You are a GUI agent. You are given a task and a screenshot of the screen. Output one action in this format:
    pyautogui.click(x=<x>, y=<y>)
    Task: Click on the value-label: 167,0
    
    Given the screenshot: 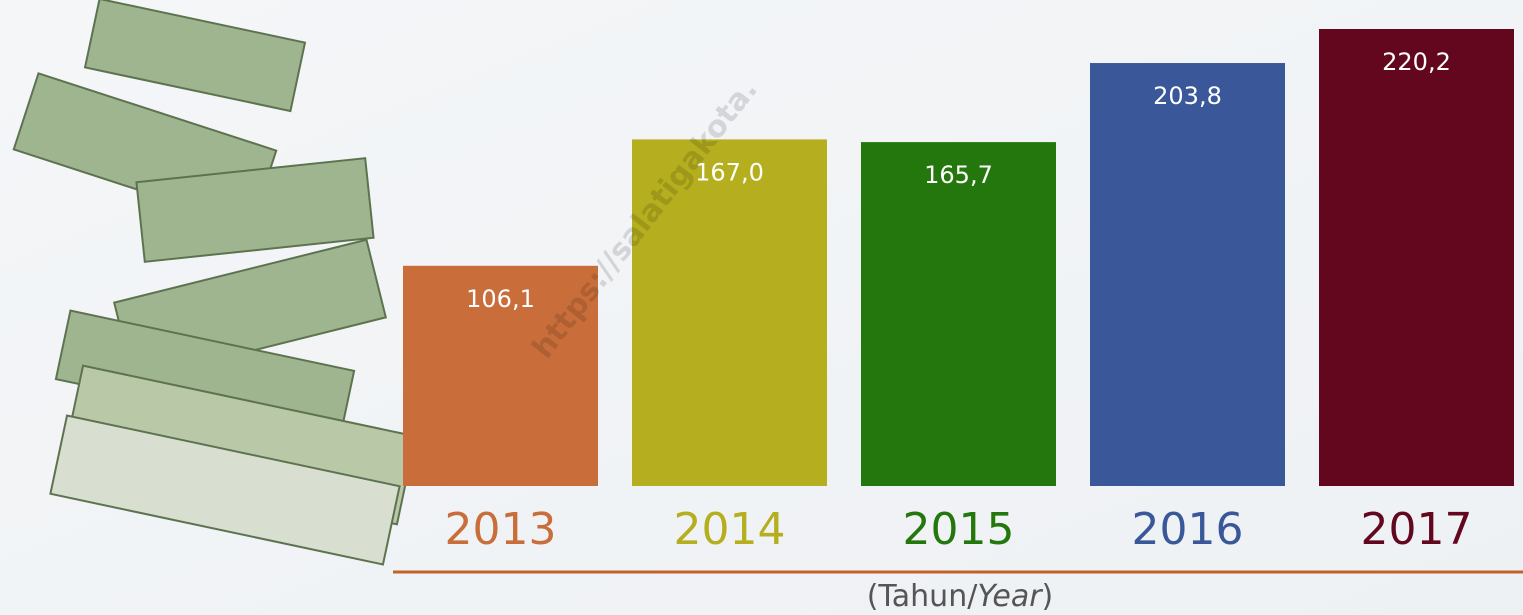 What is the action you would take?
    pyautogui.click(x=729, y=172)
    